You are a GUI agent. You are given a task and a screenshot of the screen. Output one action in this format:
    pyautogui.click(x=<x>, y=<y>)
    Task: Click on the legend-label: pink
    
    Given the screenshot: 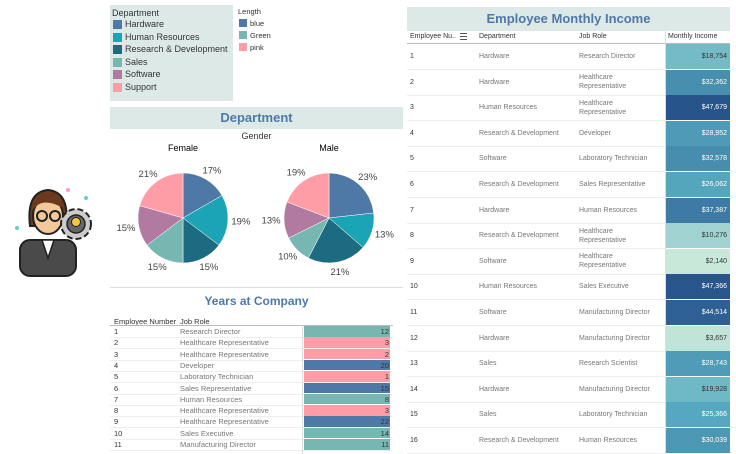 What is the action you would take?
    pyautogui.click(x=257, y=47)
    